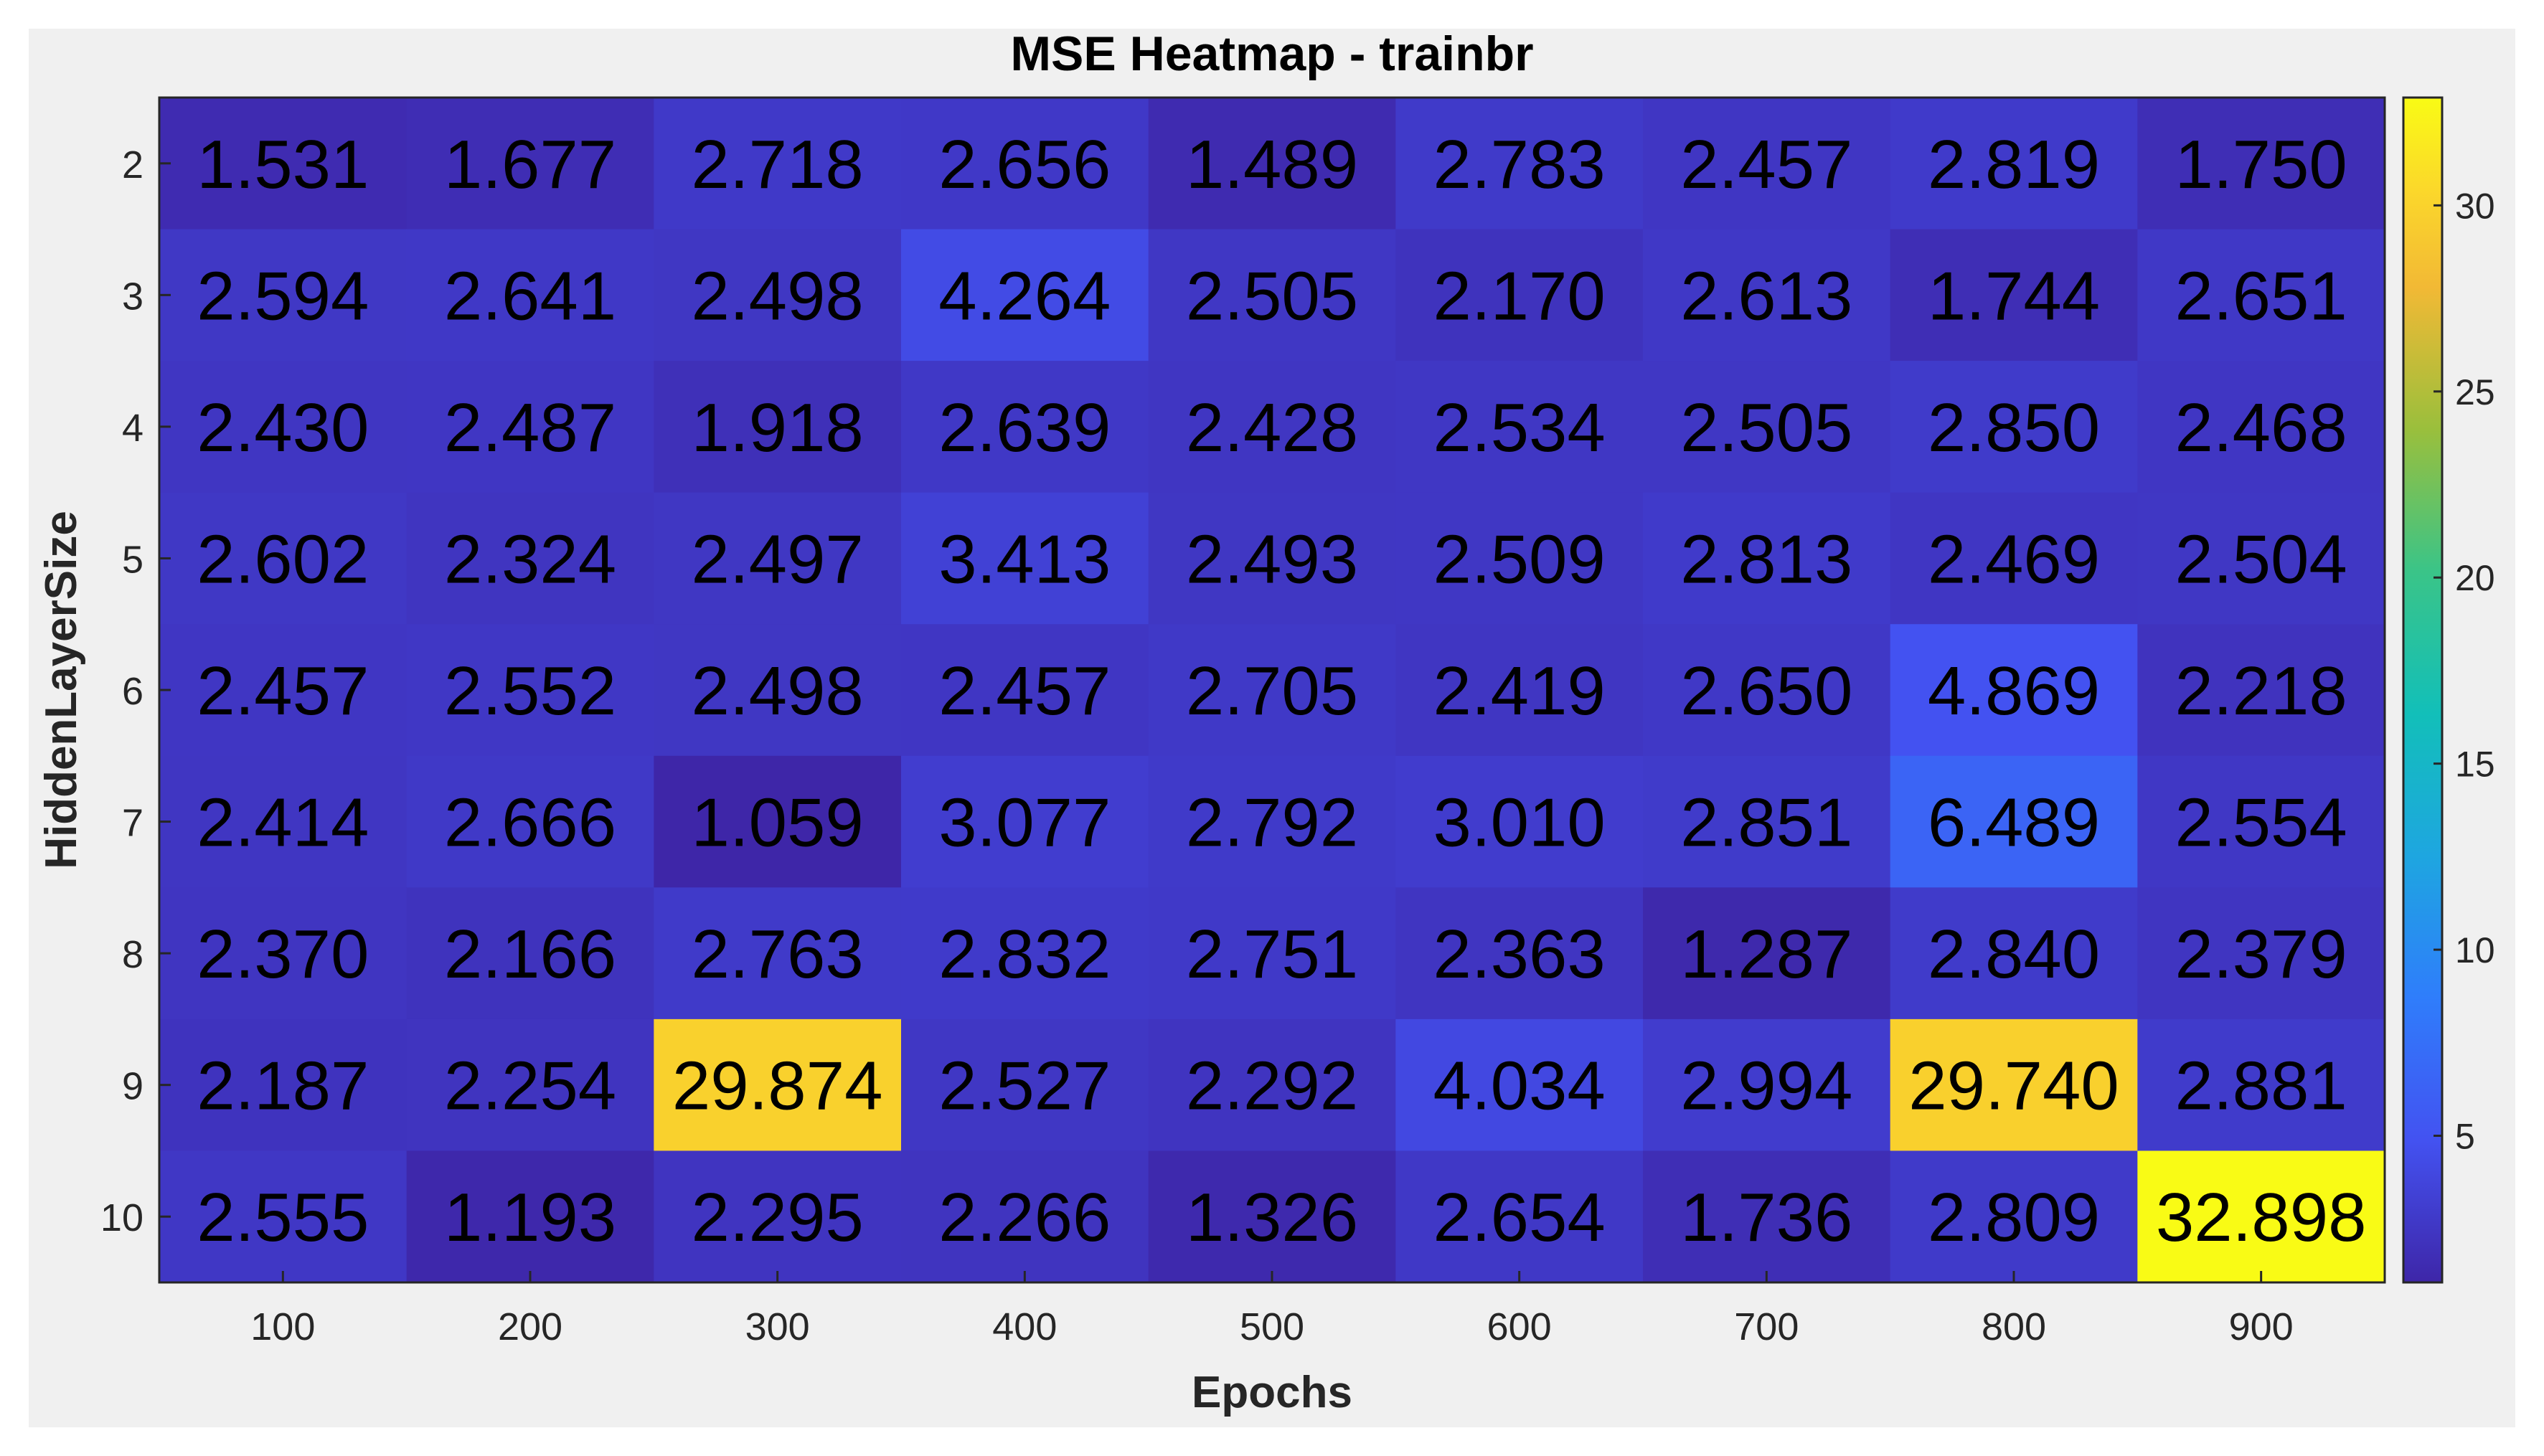 Image resolution: width=2544 pixels, height=1456 pixels. What do you see at coordinates (2014, 1217) in the screenshot?
I see `cell-value-label: 2.809` at bounding box center [2014, 1217].